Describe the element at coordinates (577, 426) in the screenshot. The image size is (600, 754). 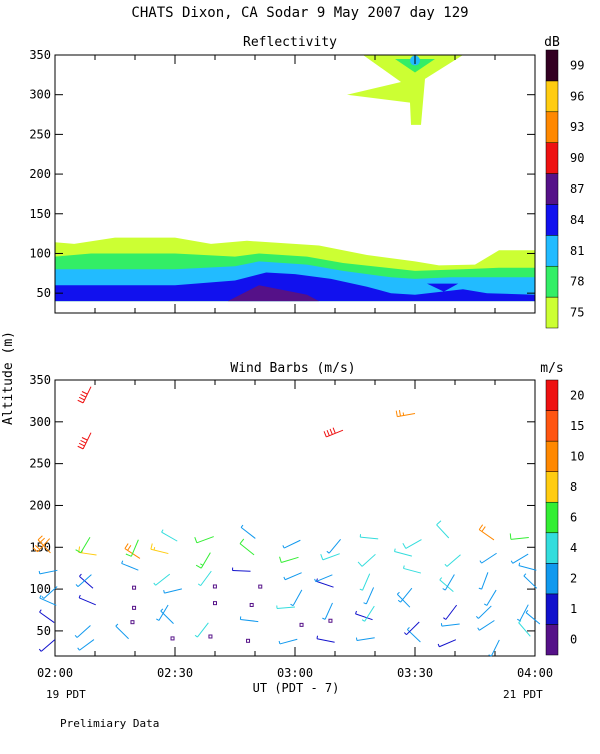
I see `wind-colorbar-label: 15` at that location.